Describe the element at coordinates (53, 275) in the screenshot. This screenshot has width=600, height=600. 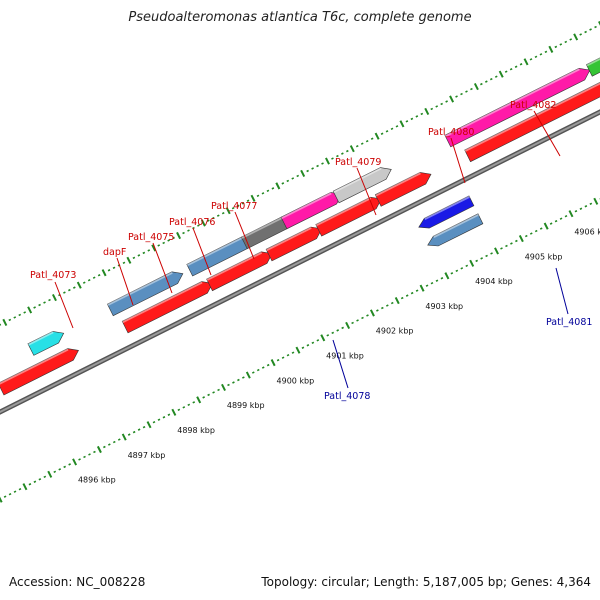
I see `gene-label: Patl_4073` at that location.